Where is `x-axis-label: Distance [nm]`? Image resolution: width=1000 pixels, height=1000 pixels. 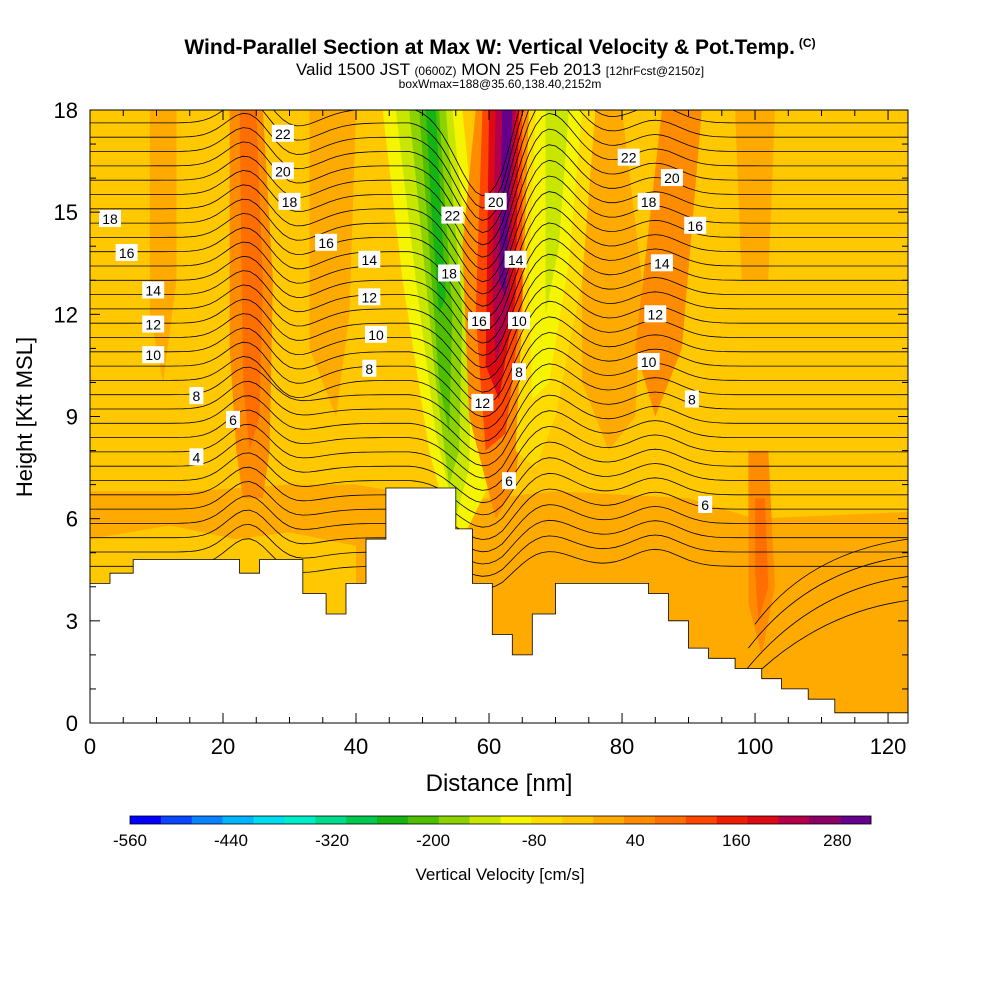 x-axis-label: Distance [nm] is located at coordinates (499, 783).